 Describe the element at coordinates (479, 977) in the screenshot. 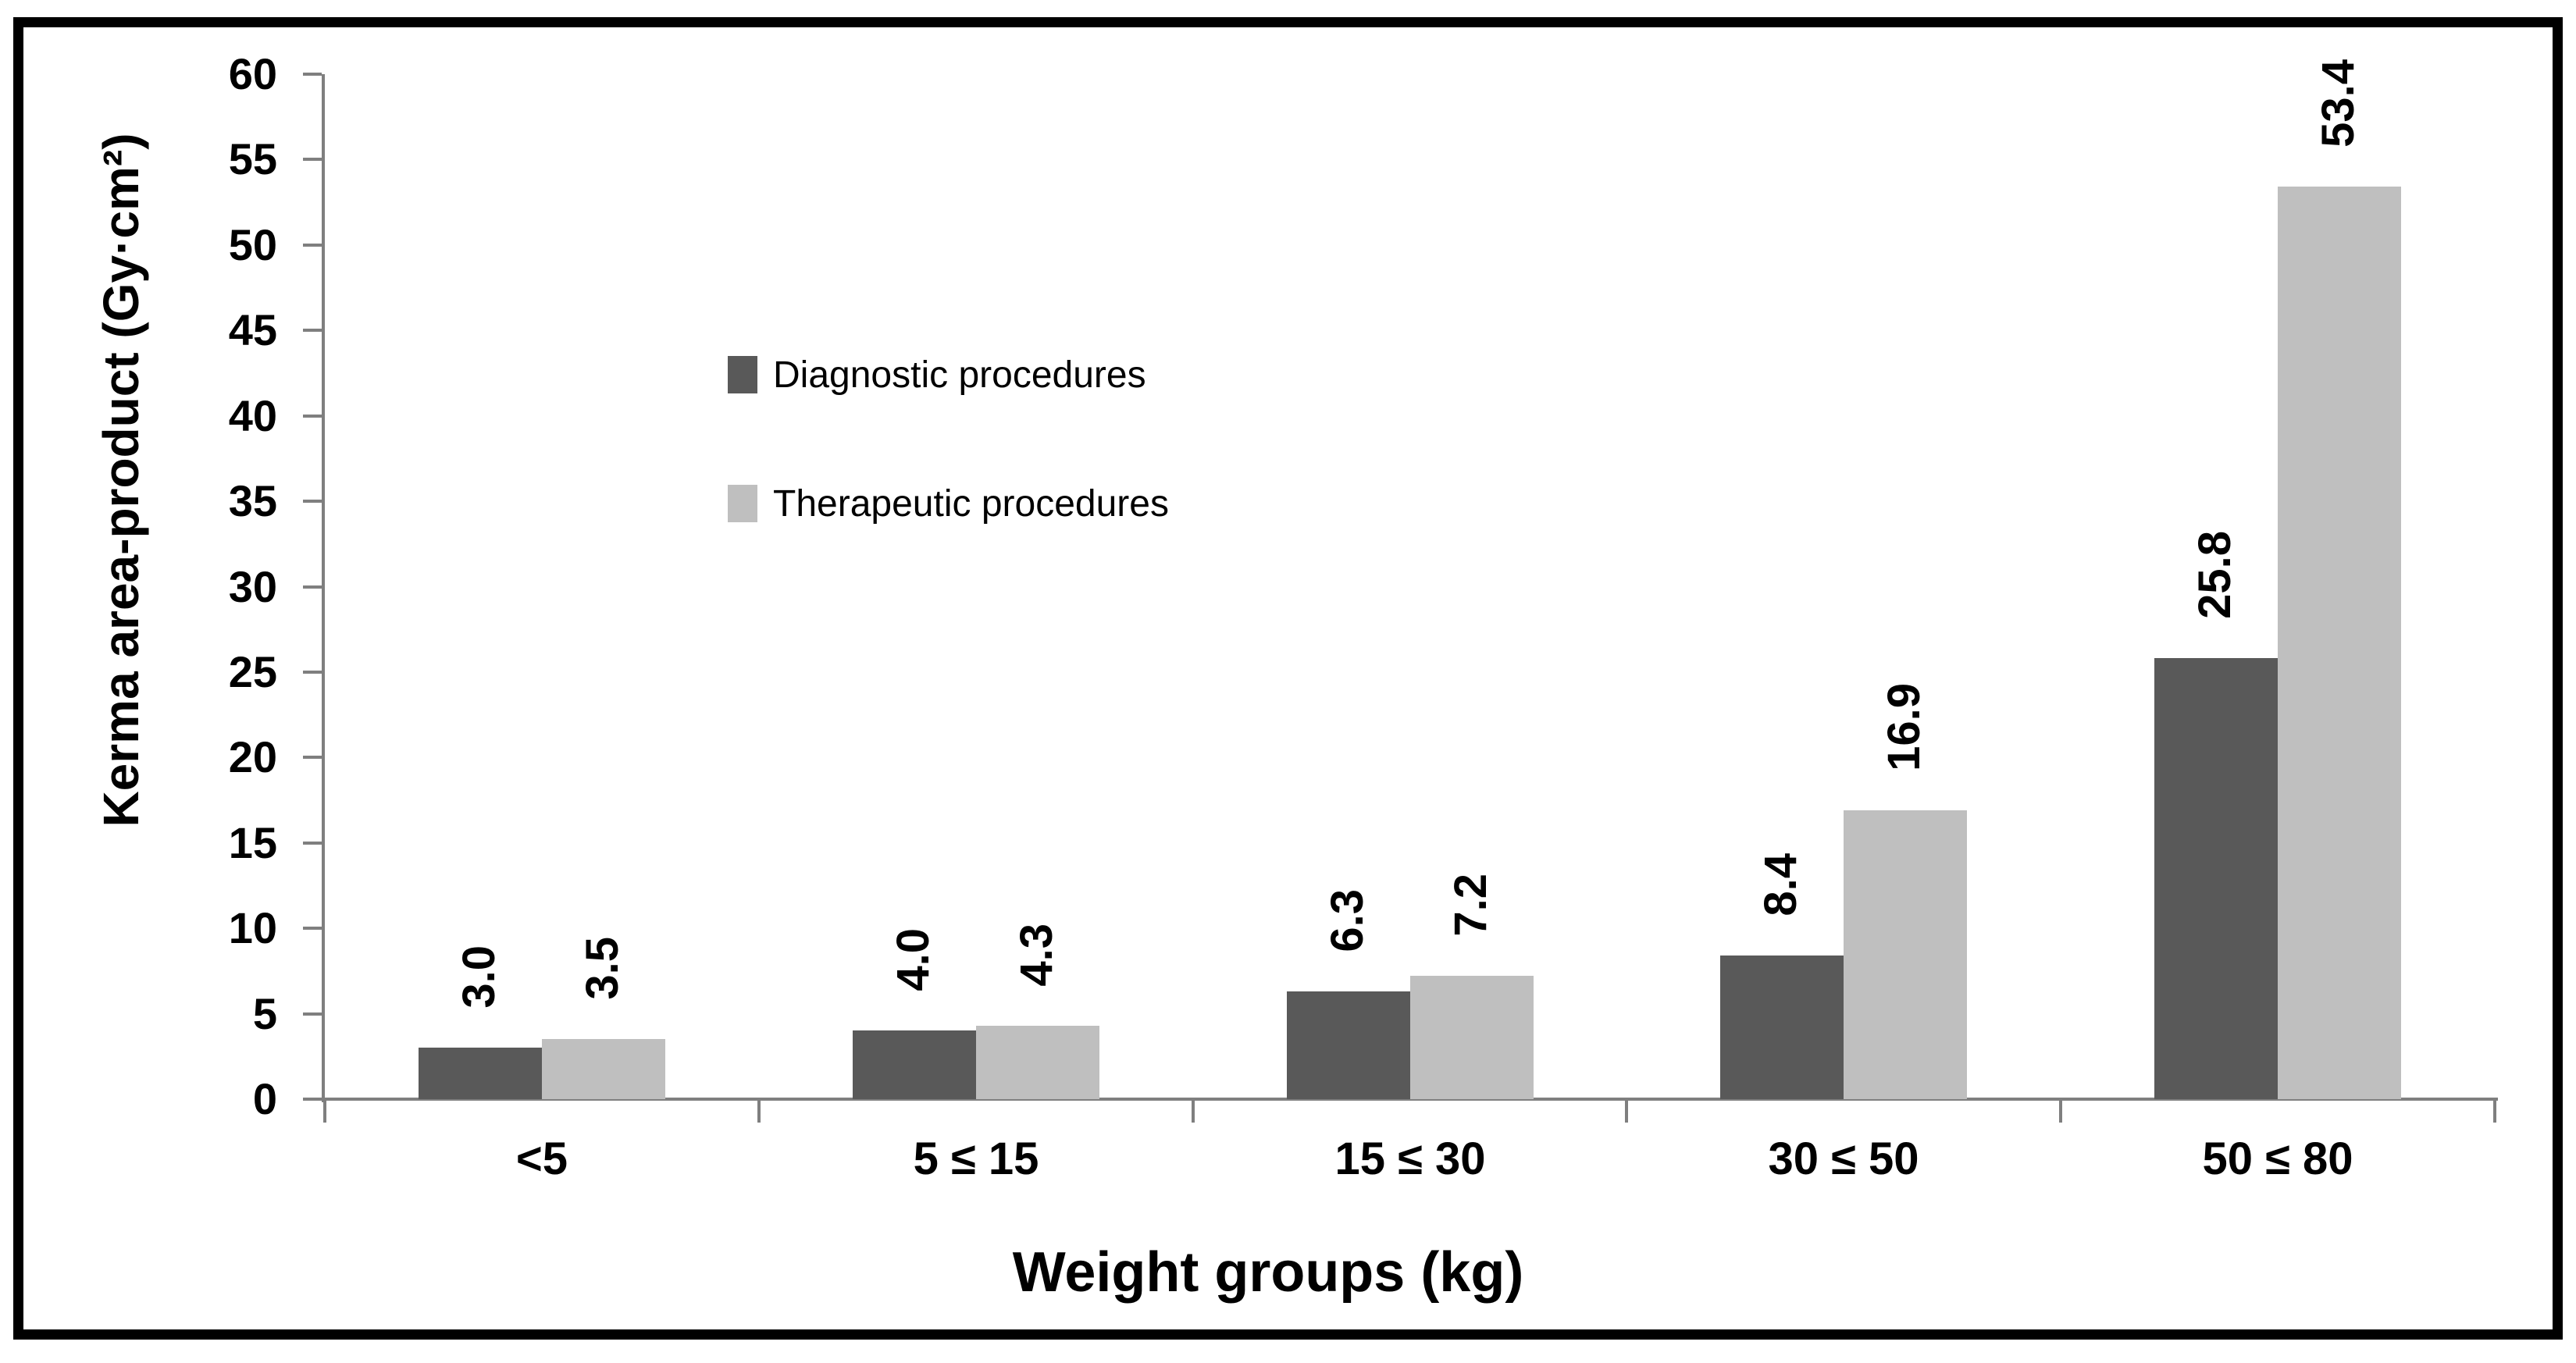

I see `bar-value-label: 3.0` at that location.